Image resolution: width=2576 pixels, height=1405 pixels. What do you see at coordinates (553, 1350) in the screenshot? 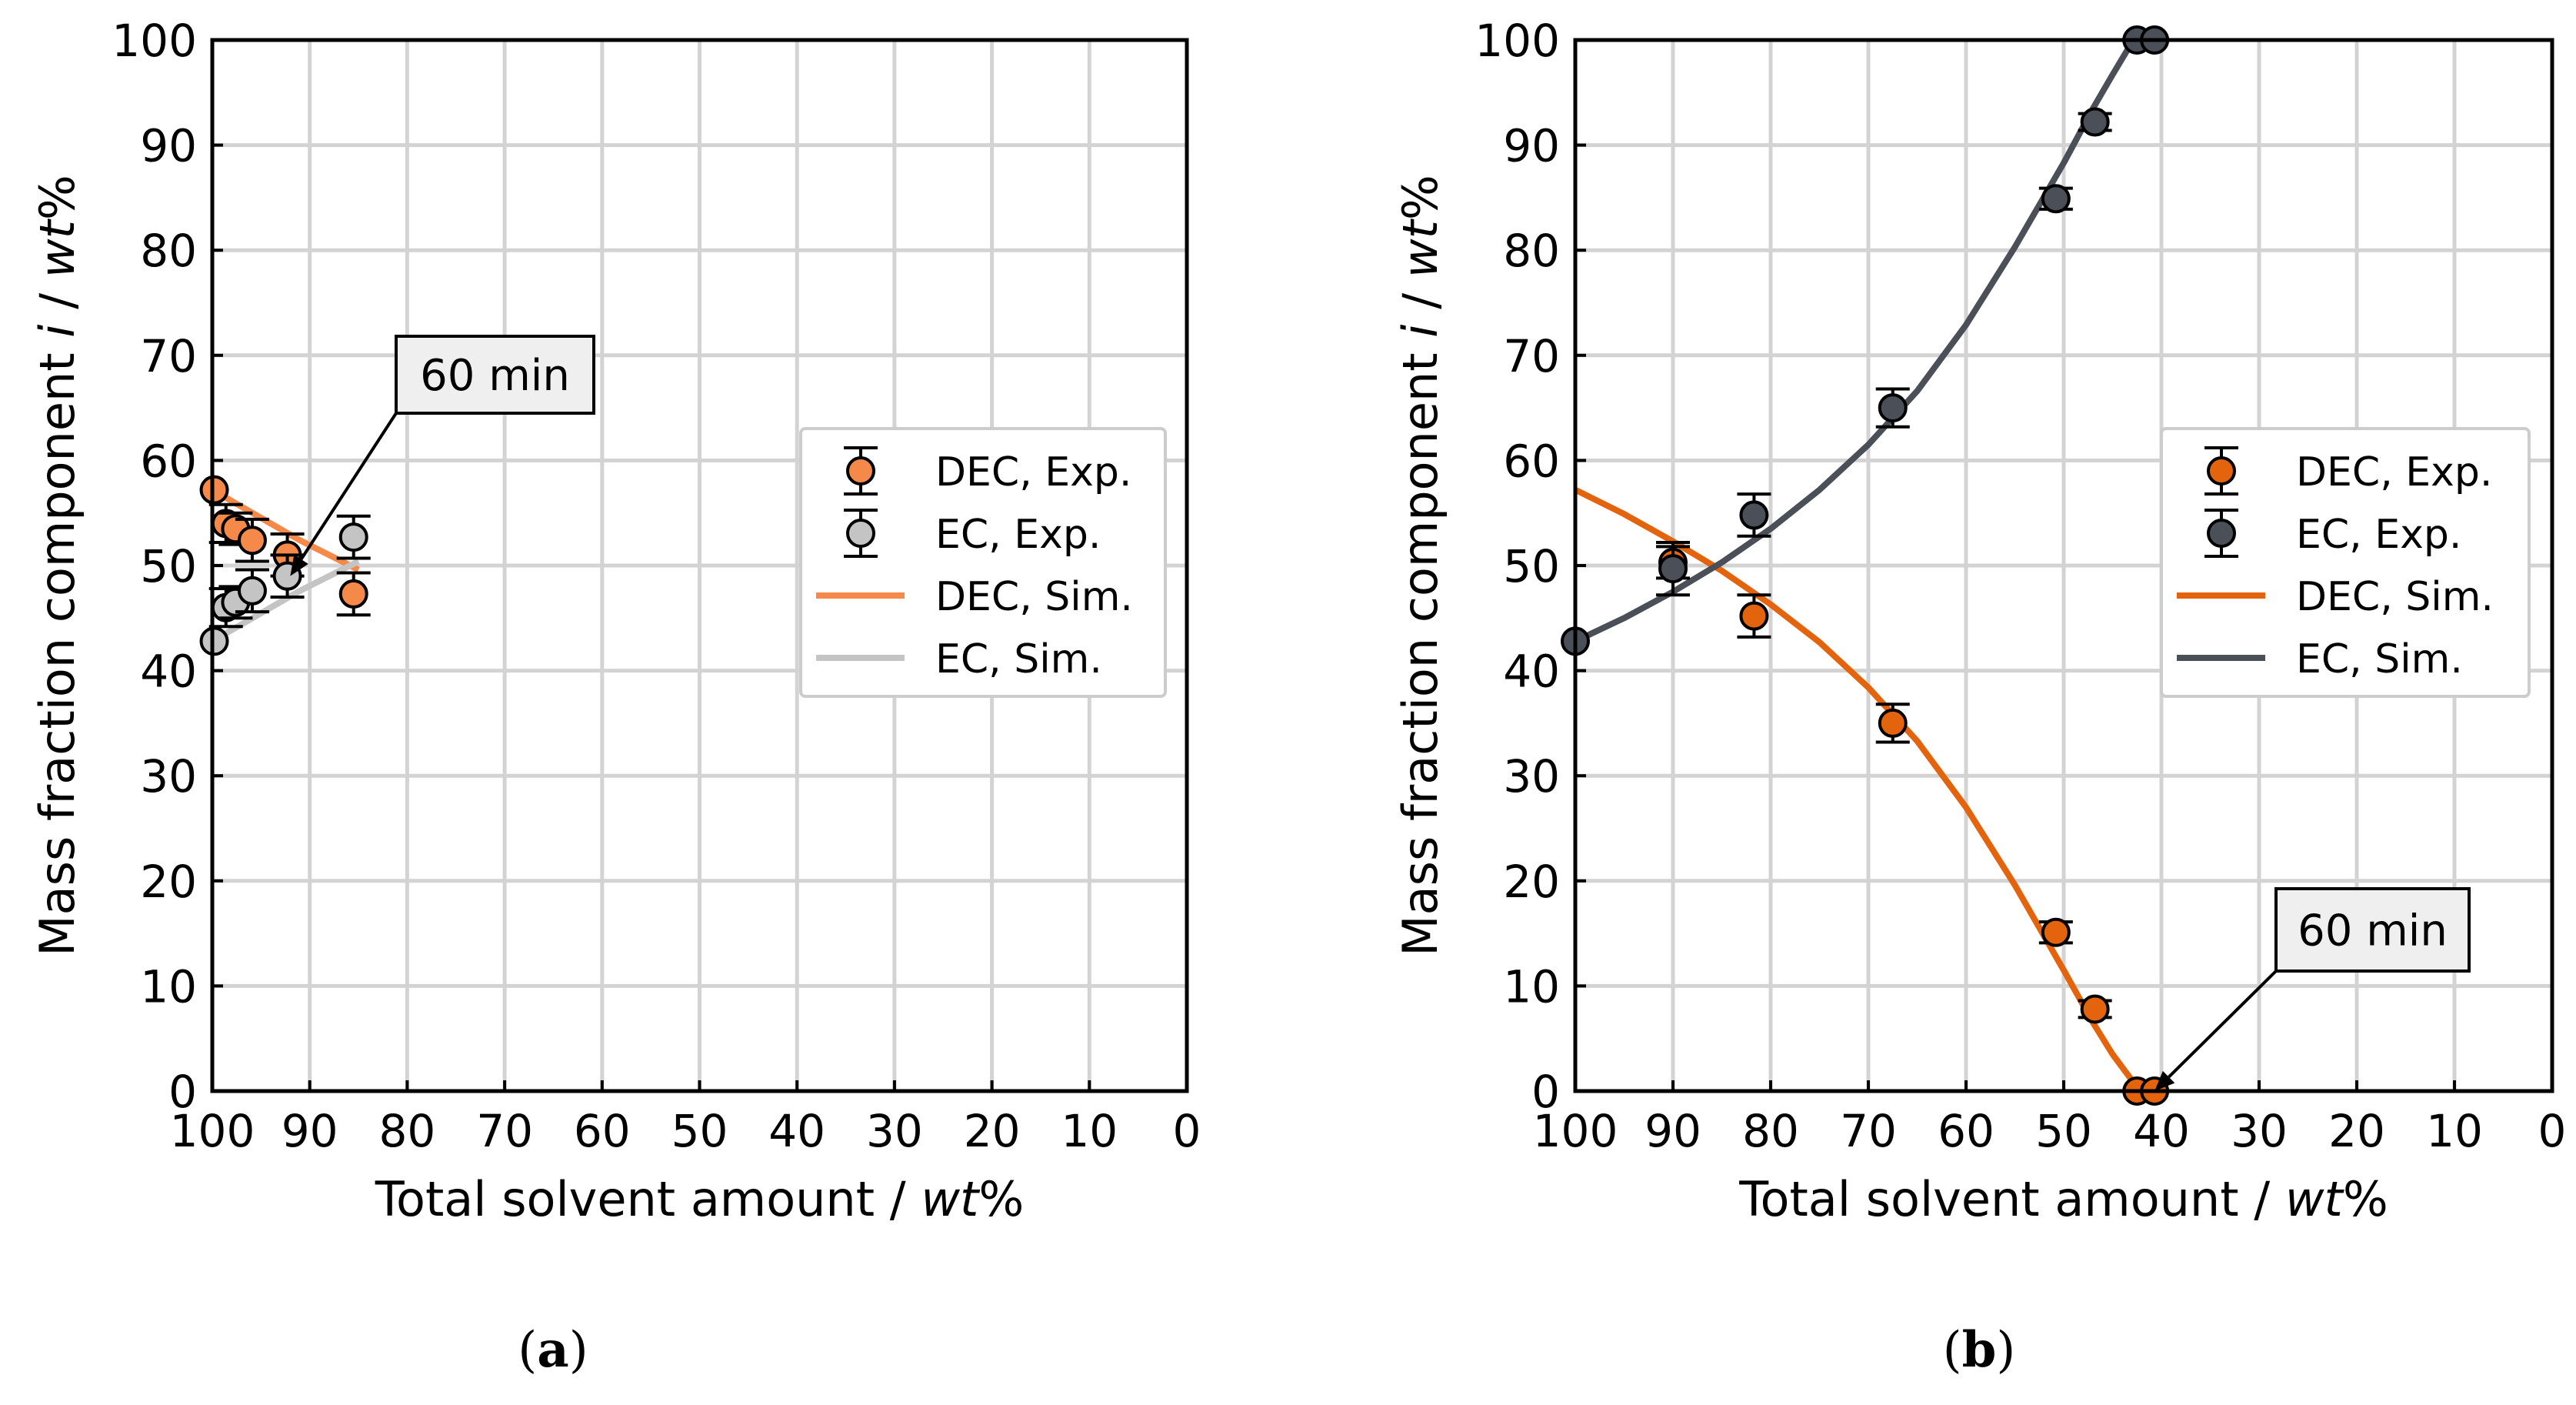
I see `panel-caption: (a)` at bounding box center [553, 1350].